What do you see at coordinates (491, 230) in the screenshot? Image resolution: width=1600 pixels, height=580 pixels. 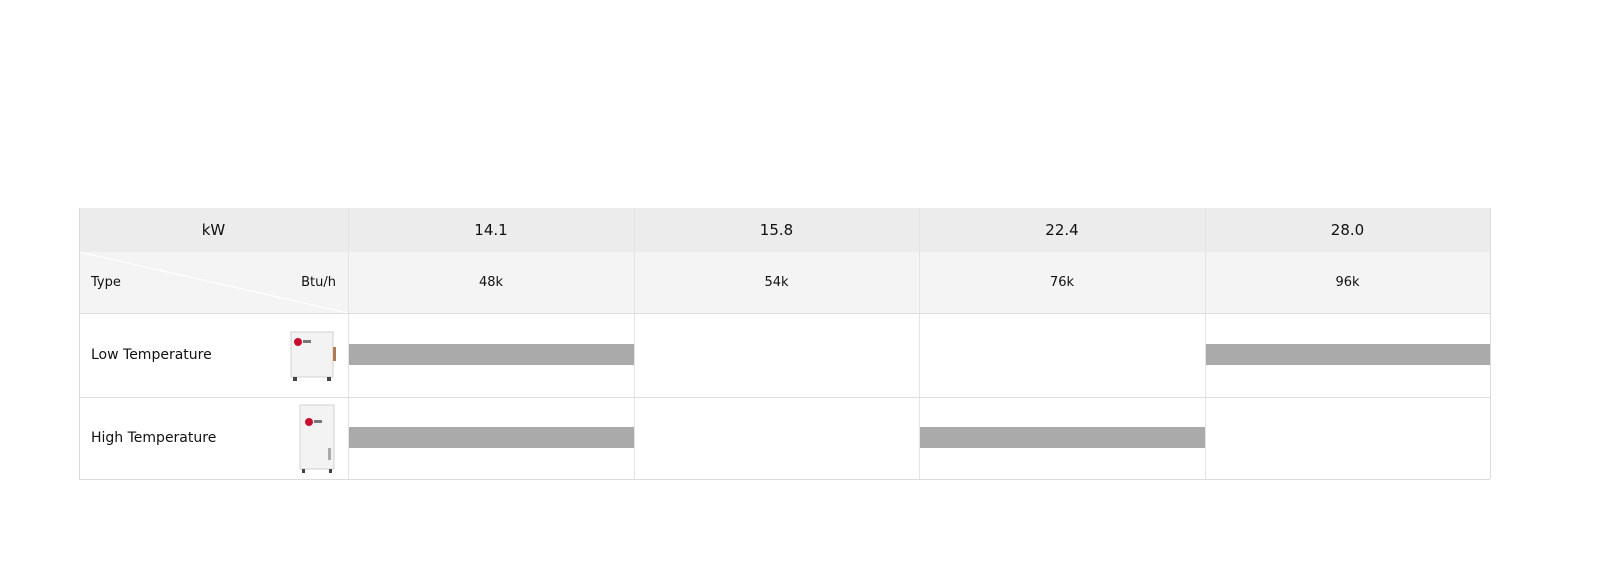 I see `capacity-value: 14.1` at bounding box center [491, 230].